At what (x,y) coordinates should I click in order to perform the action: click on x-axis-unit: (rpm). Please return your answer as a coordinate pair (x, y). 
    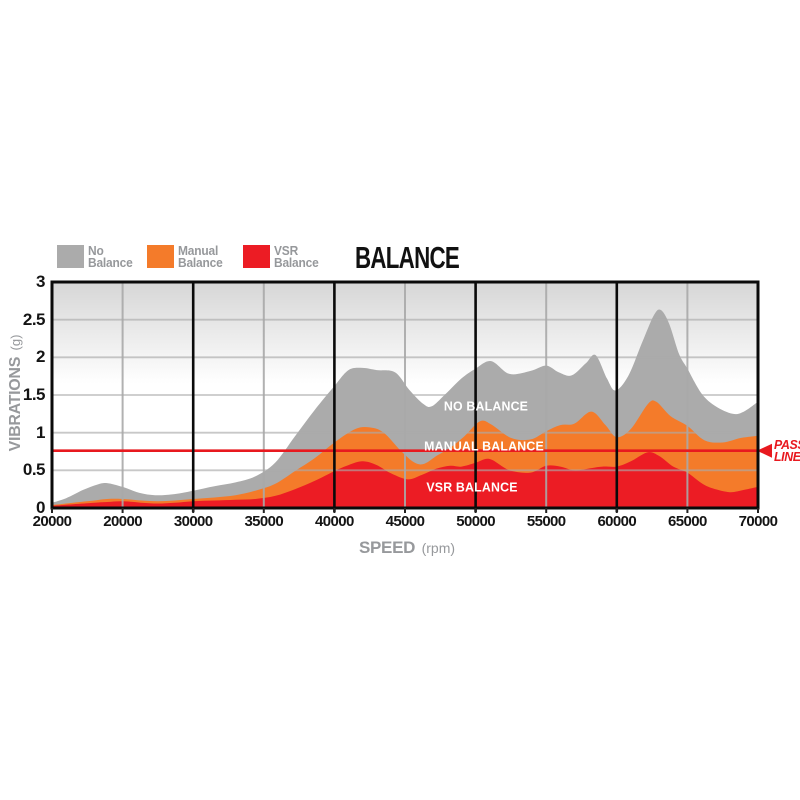
    Looking at the image, I should click on (438, 548).